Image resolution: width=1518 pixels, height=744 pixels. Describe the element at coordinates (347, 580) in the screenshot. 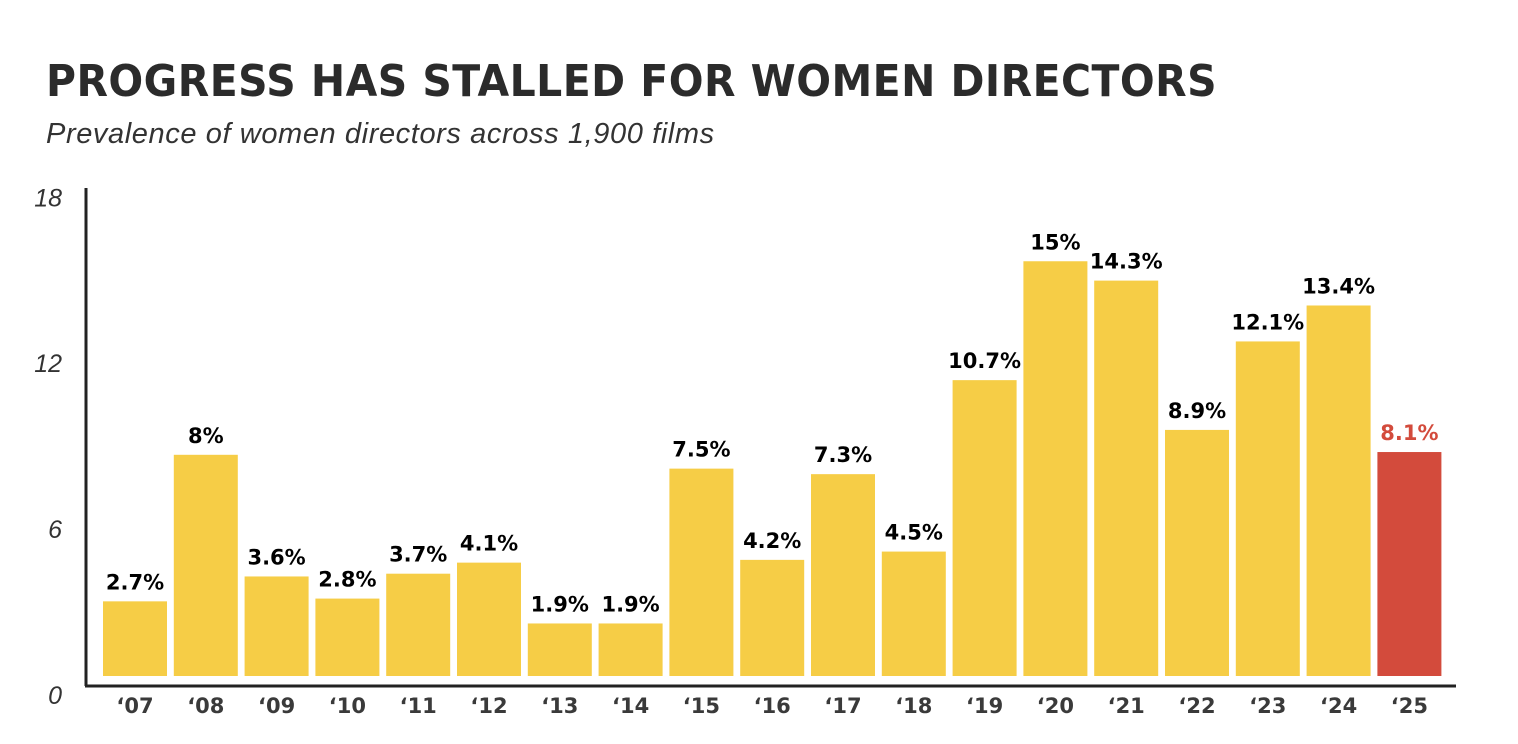

I see `data-label: 2.8%` at that location.